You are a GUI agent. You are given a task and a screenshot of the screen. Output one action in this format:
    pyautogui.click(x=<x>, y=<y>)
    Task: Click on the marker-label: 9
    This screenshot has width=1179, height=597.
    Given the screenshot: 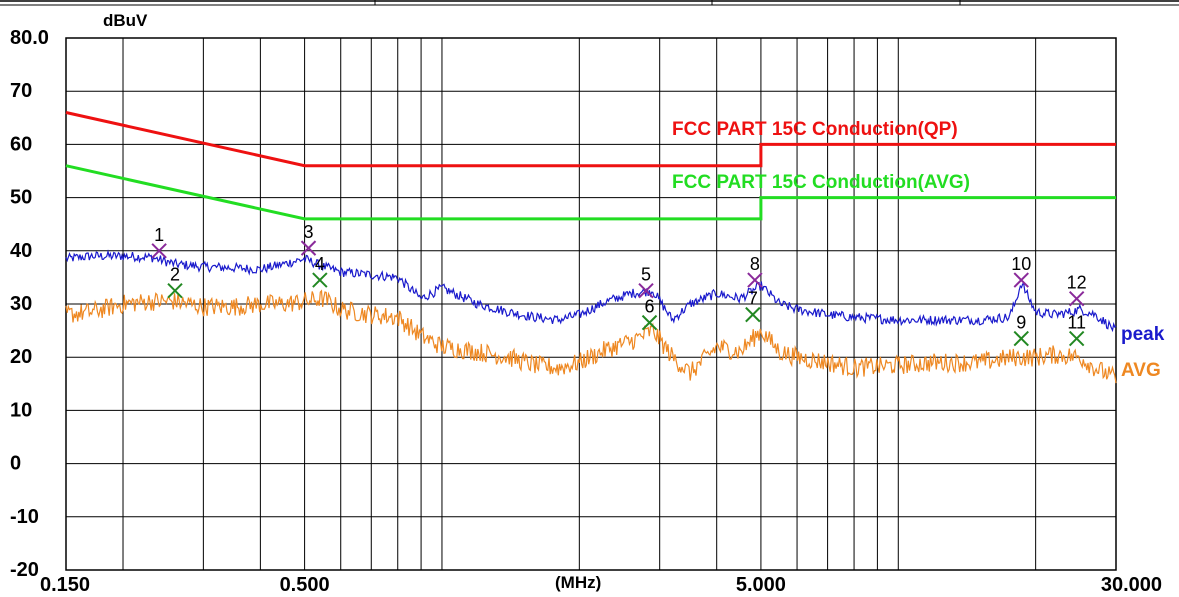 What is the action you would take?
    pyautogui.click(x=1021, y=323)
    